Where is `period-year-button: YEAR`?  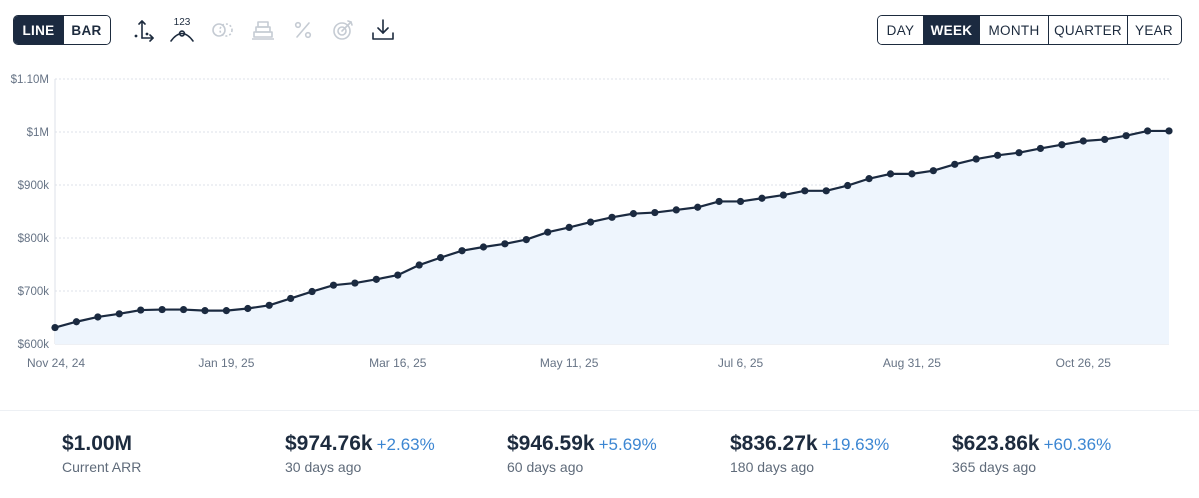
period-year-button: YEAR is located at coordinates (1154, 30).